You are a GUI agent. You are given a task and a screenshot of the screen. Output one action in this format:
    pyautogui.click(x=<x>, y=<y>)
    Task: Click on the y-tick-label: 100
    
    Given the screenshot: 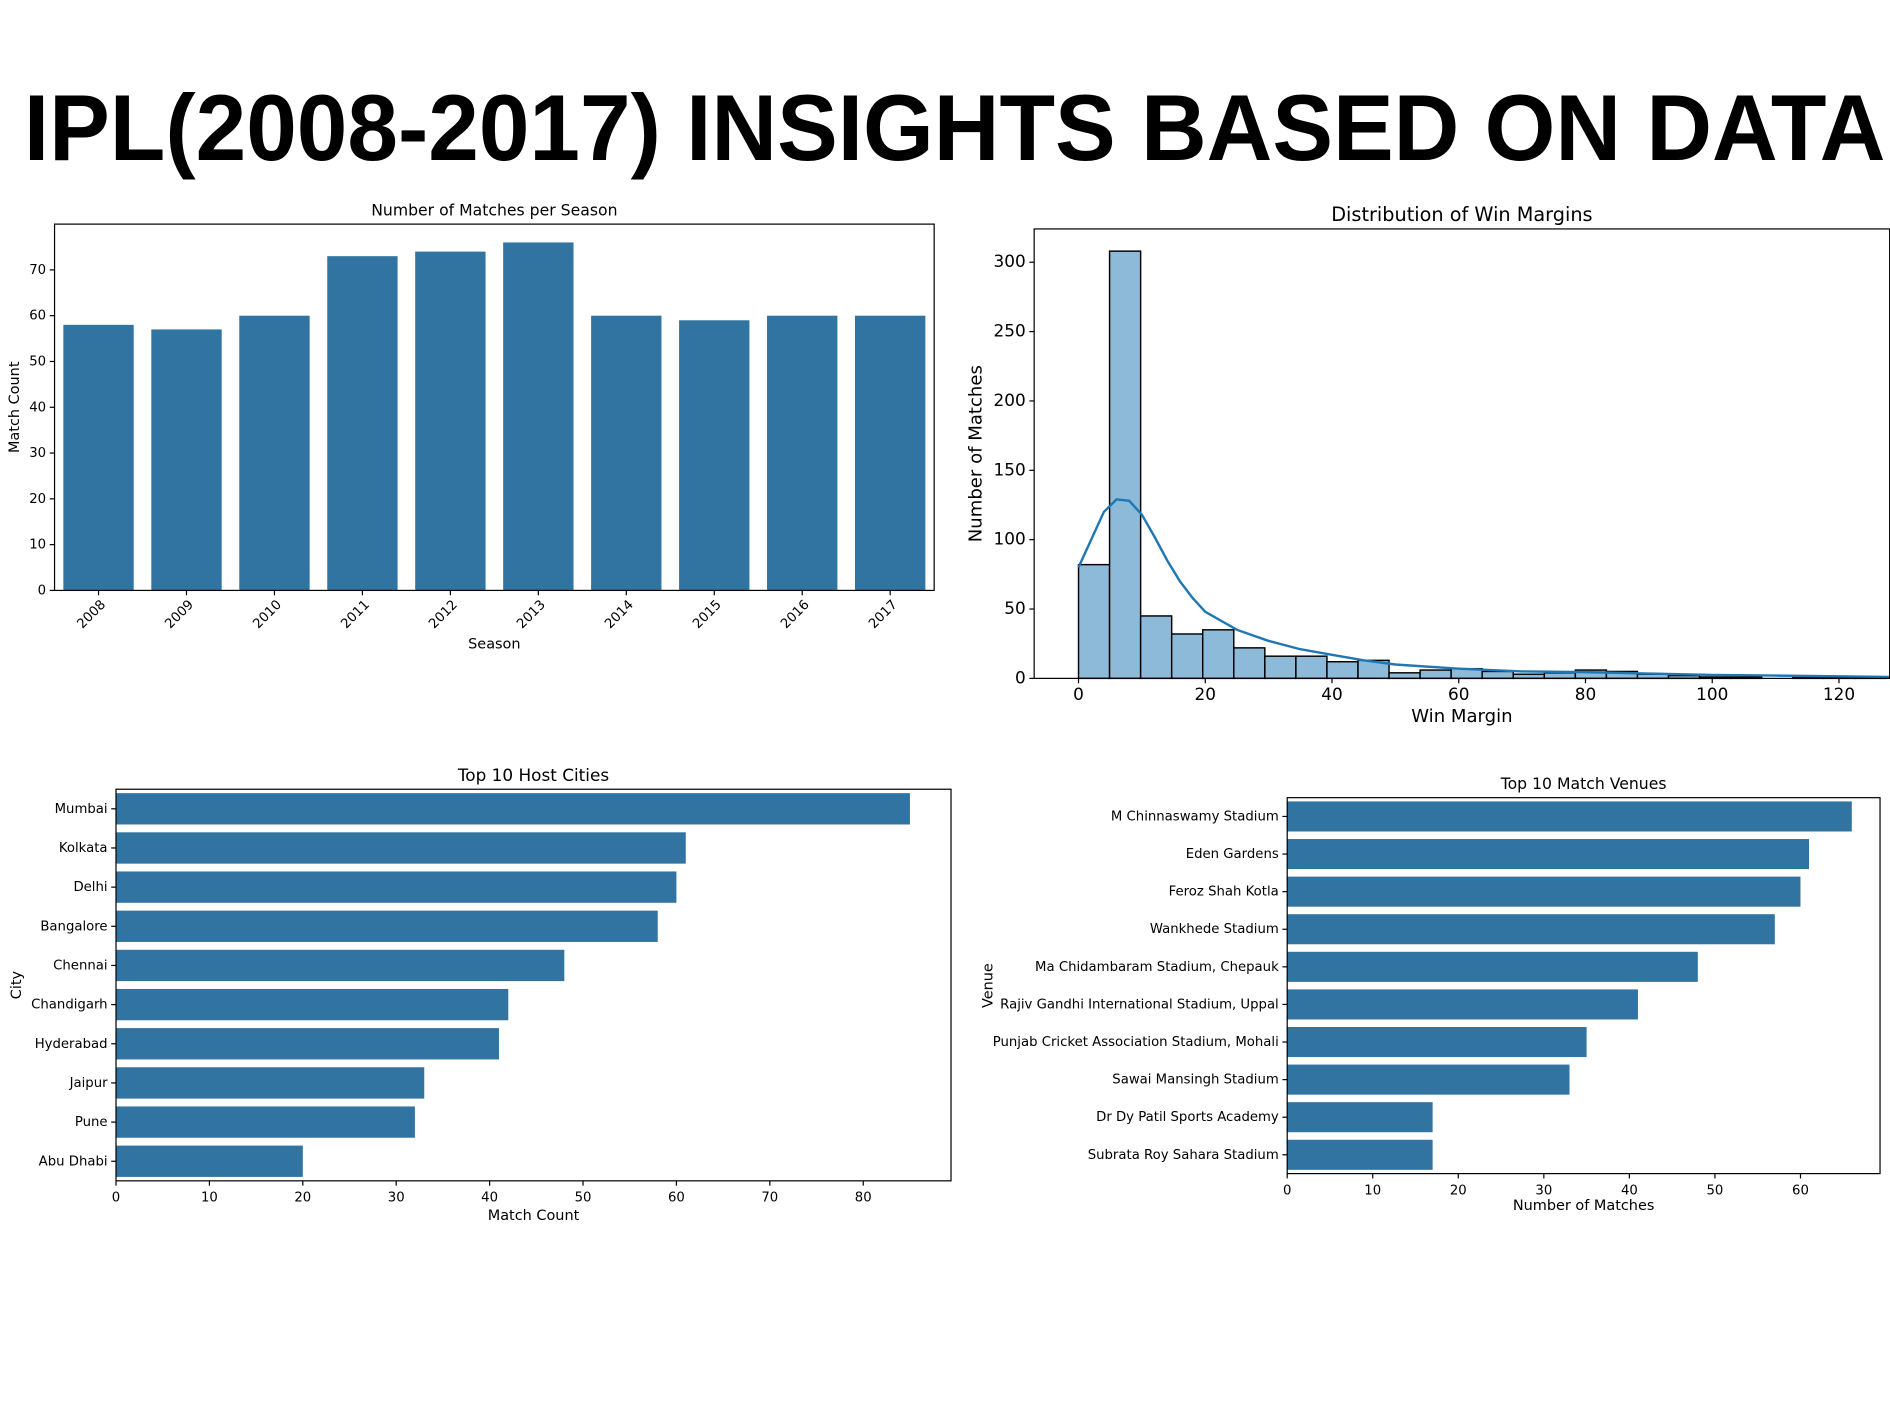 What is the action you would take?
    pyautogui.click(x=1010, y=539)
    